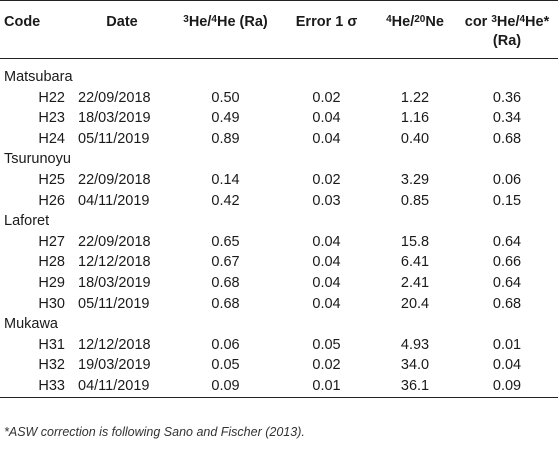 The width and height of the screenshot is (558, 451). I want to click on cell-he-ratio: 0.65, so click(225, 241).